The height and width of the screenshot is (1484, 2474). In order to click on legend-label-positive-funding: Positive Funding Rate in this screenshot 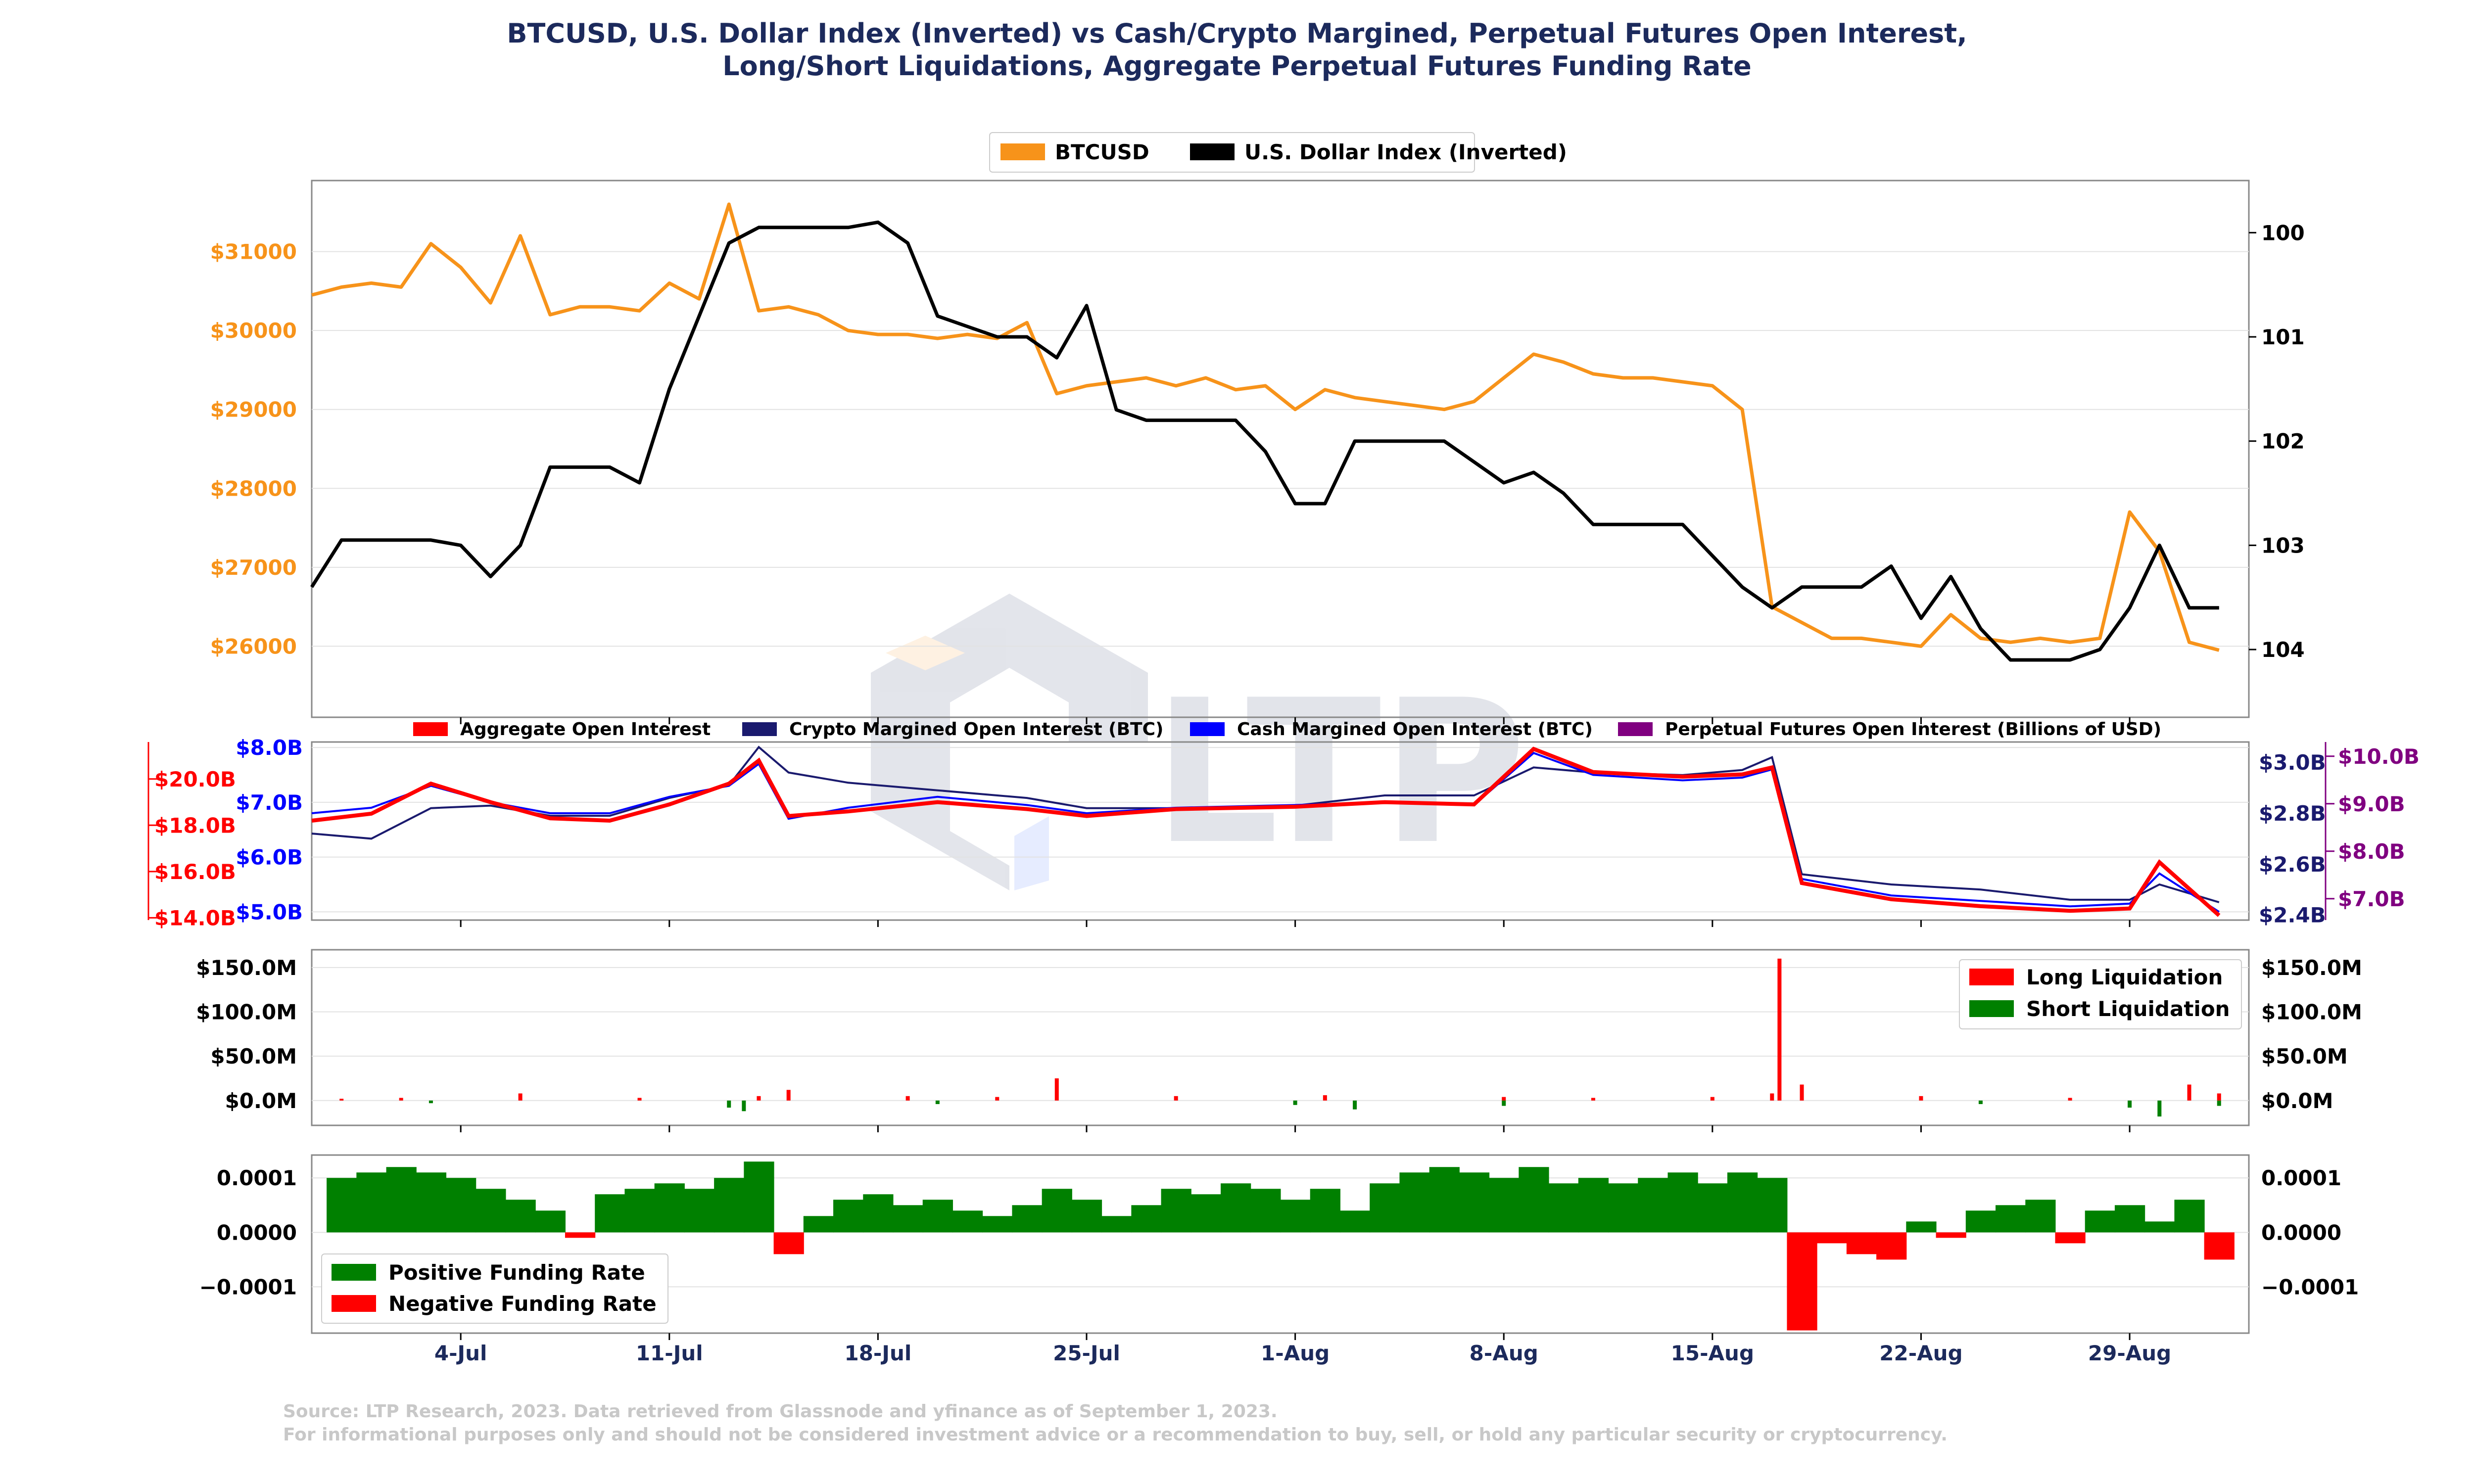, I will do `click(517, 1272)`.